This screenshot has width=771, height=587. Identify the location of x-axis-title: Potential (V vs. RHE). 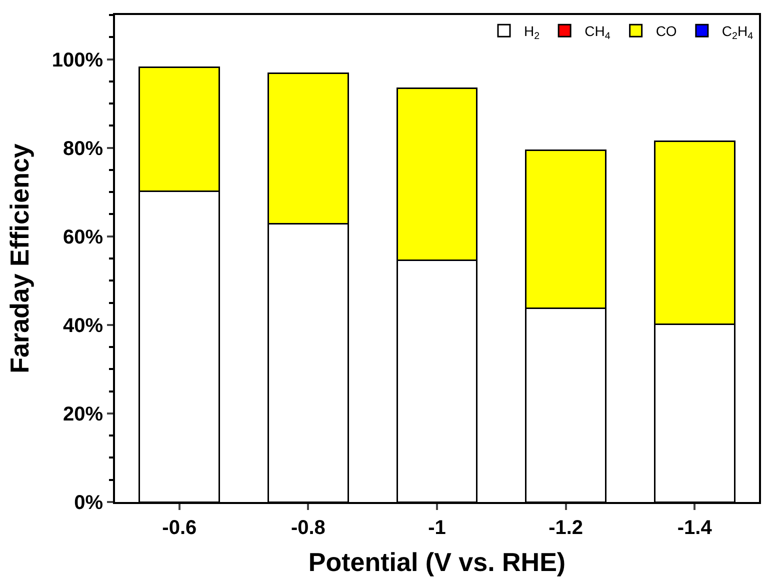
(437, 562).